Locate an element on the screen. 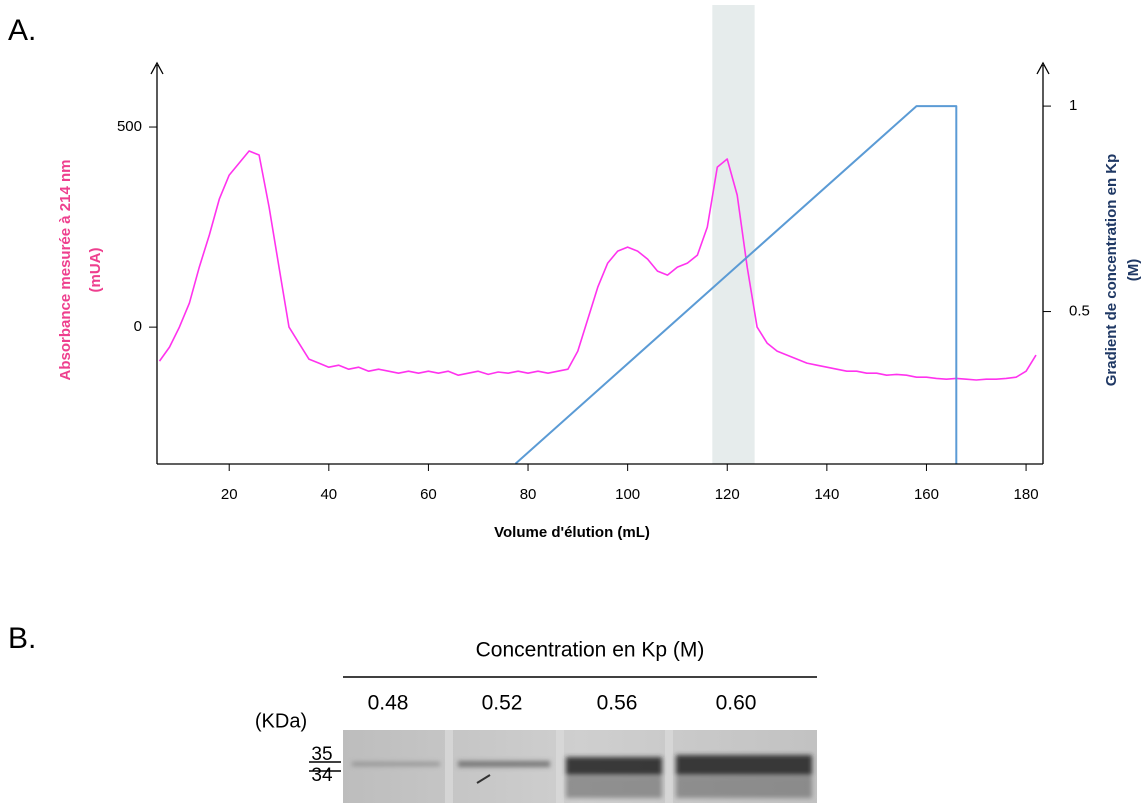  y2-axis-title: Gradient de concentration en Kp (M) is located at coordinates (1122, 270).